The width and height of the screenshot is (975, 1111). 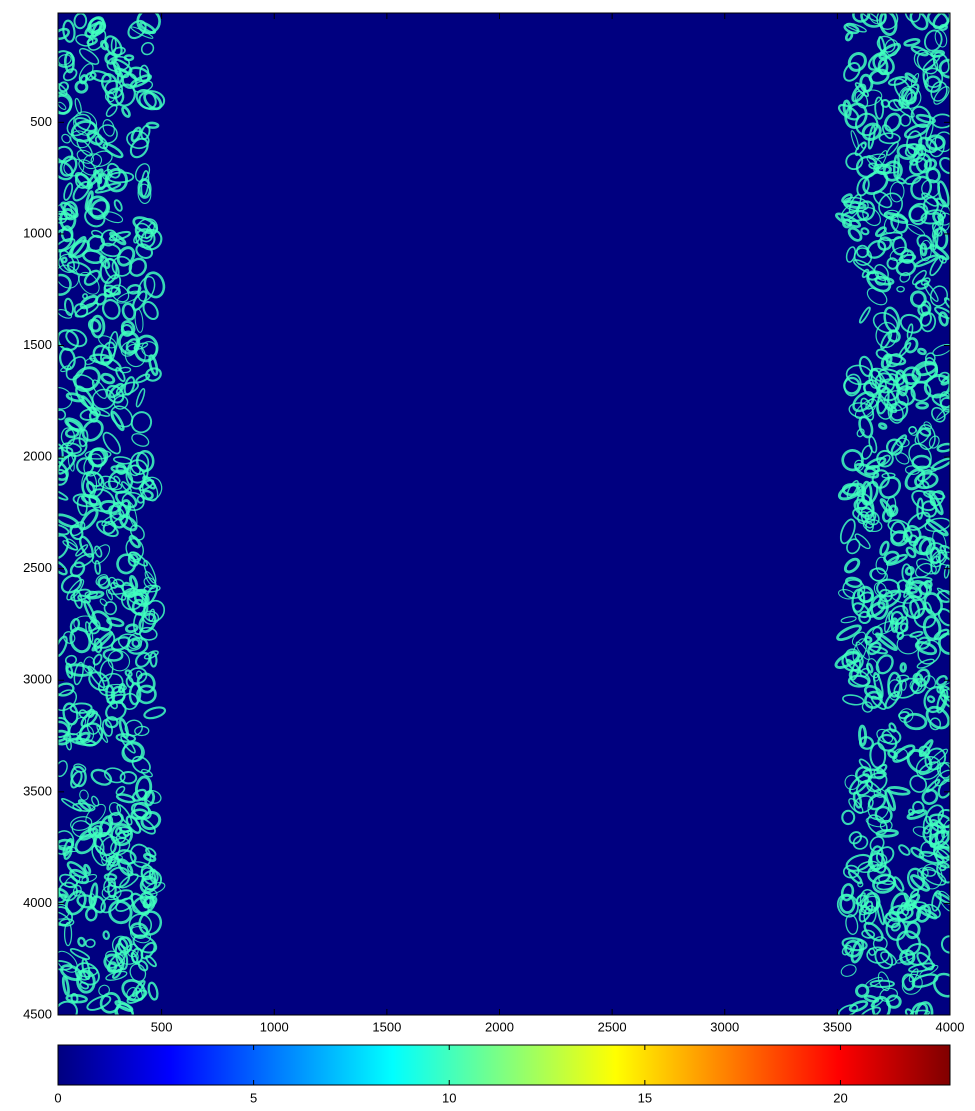 I want to click on colorbar, so click(x=504, y=1065).